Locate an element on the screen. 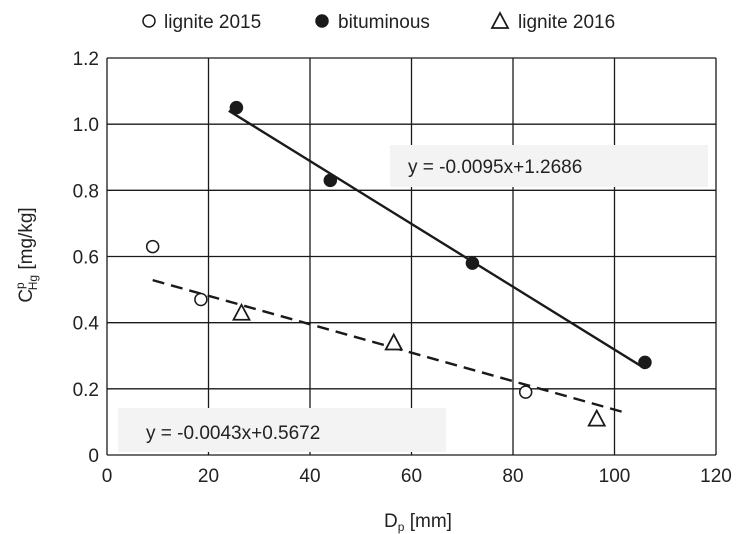  y-tick-label: 1.2 is located at coordinates (86, 59).